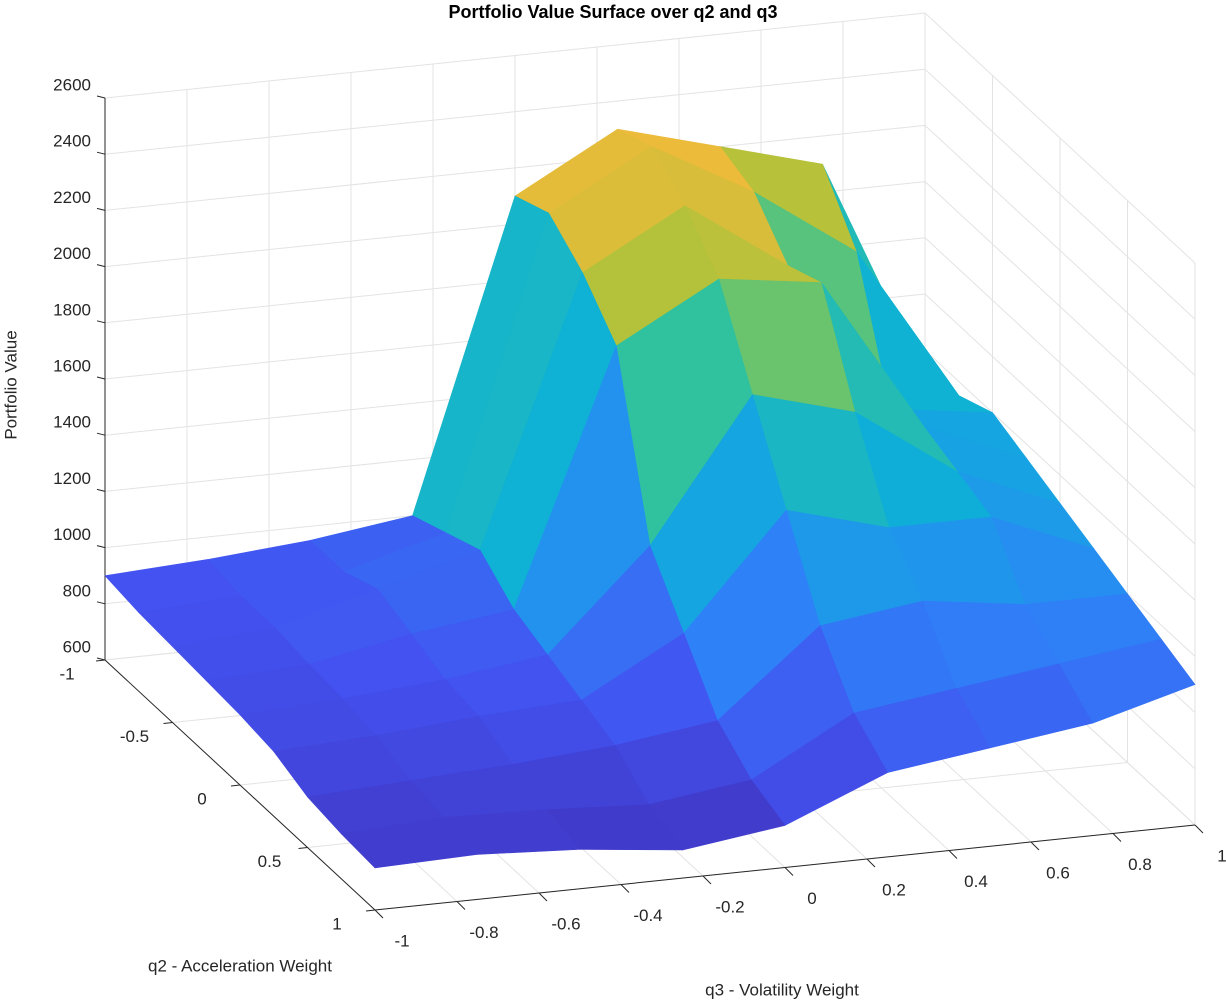 This screenshot has height=1005, width=1226. What do you see at coordinates (409, 843) in the screenshot?
I see `surface-face` at bounding box center [409, 843].